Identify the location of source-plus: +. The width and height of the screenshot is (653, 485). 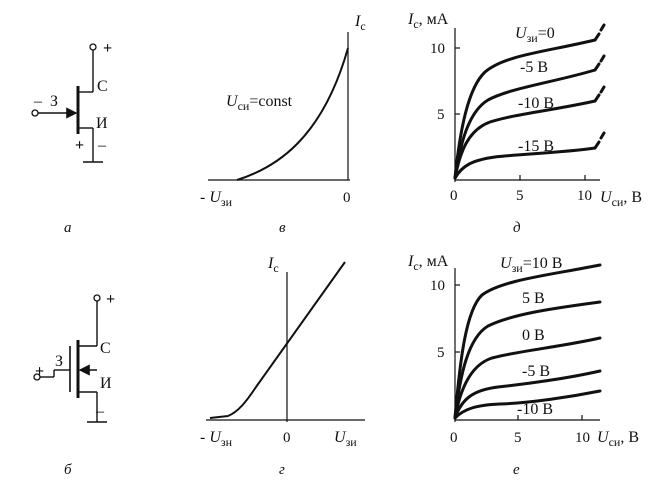
(79, 145).